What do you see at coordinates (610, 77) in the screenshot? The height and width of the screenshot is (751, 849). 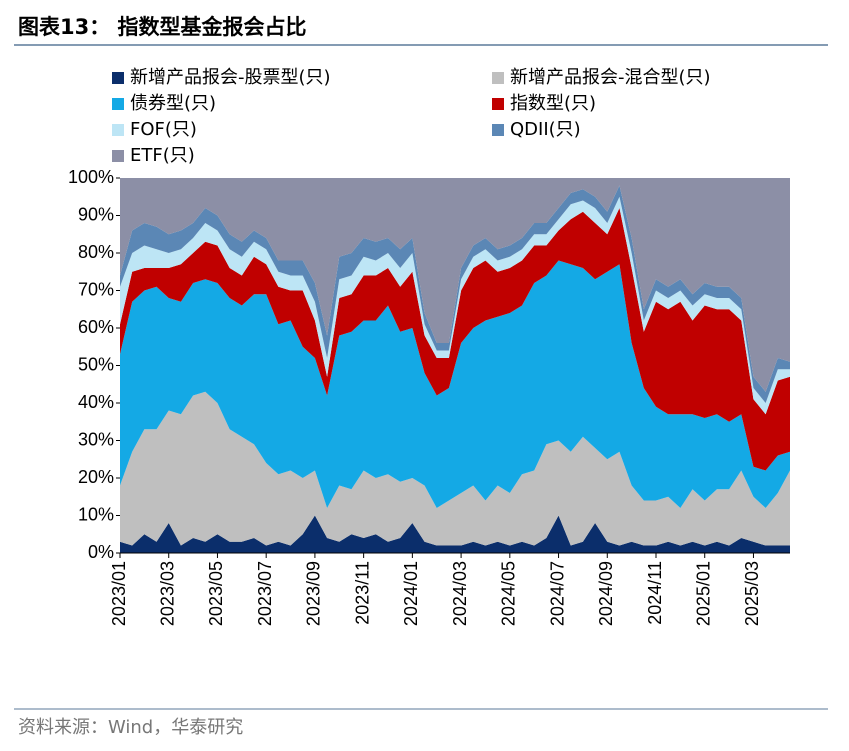 I see `legend-label: 新增产品报会-混合型(只)` at bounding box center [610, 77].